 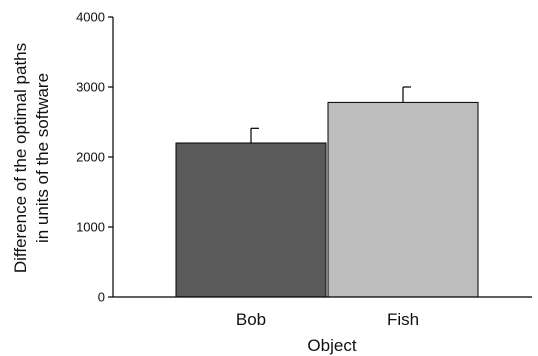 I want to click on category-label-fish: Fish, so click(x=403, y=319).